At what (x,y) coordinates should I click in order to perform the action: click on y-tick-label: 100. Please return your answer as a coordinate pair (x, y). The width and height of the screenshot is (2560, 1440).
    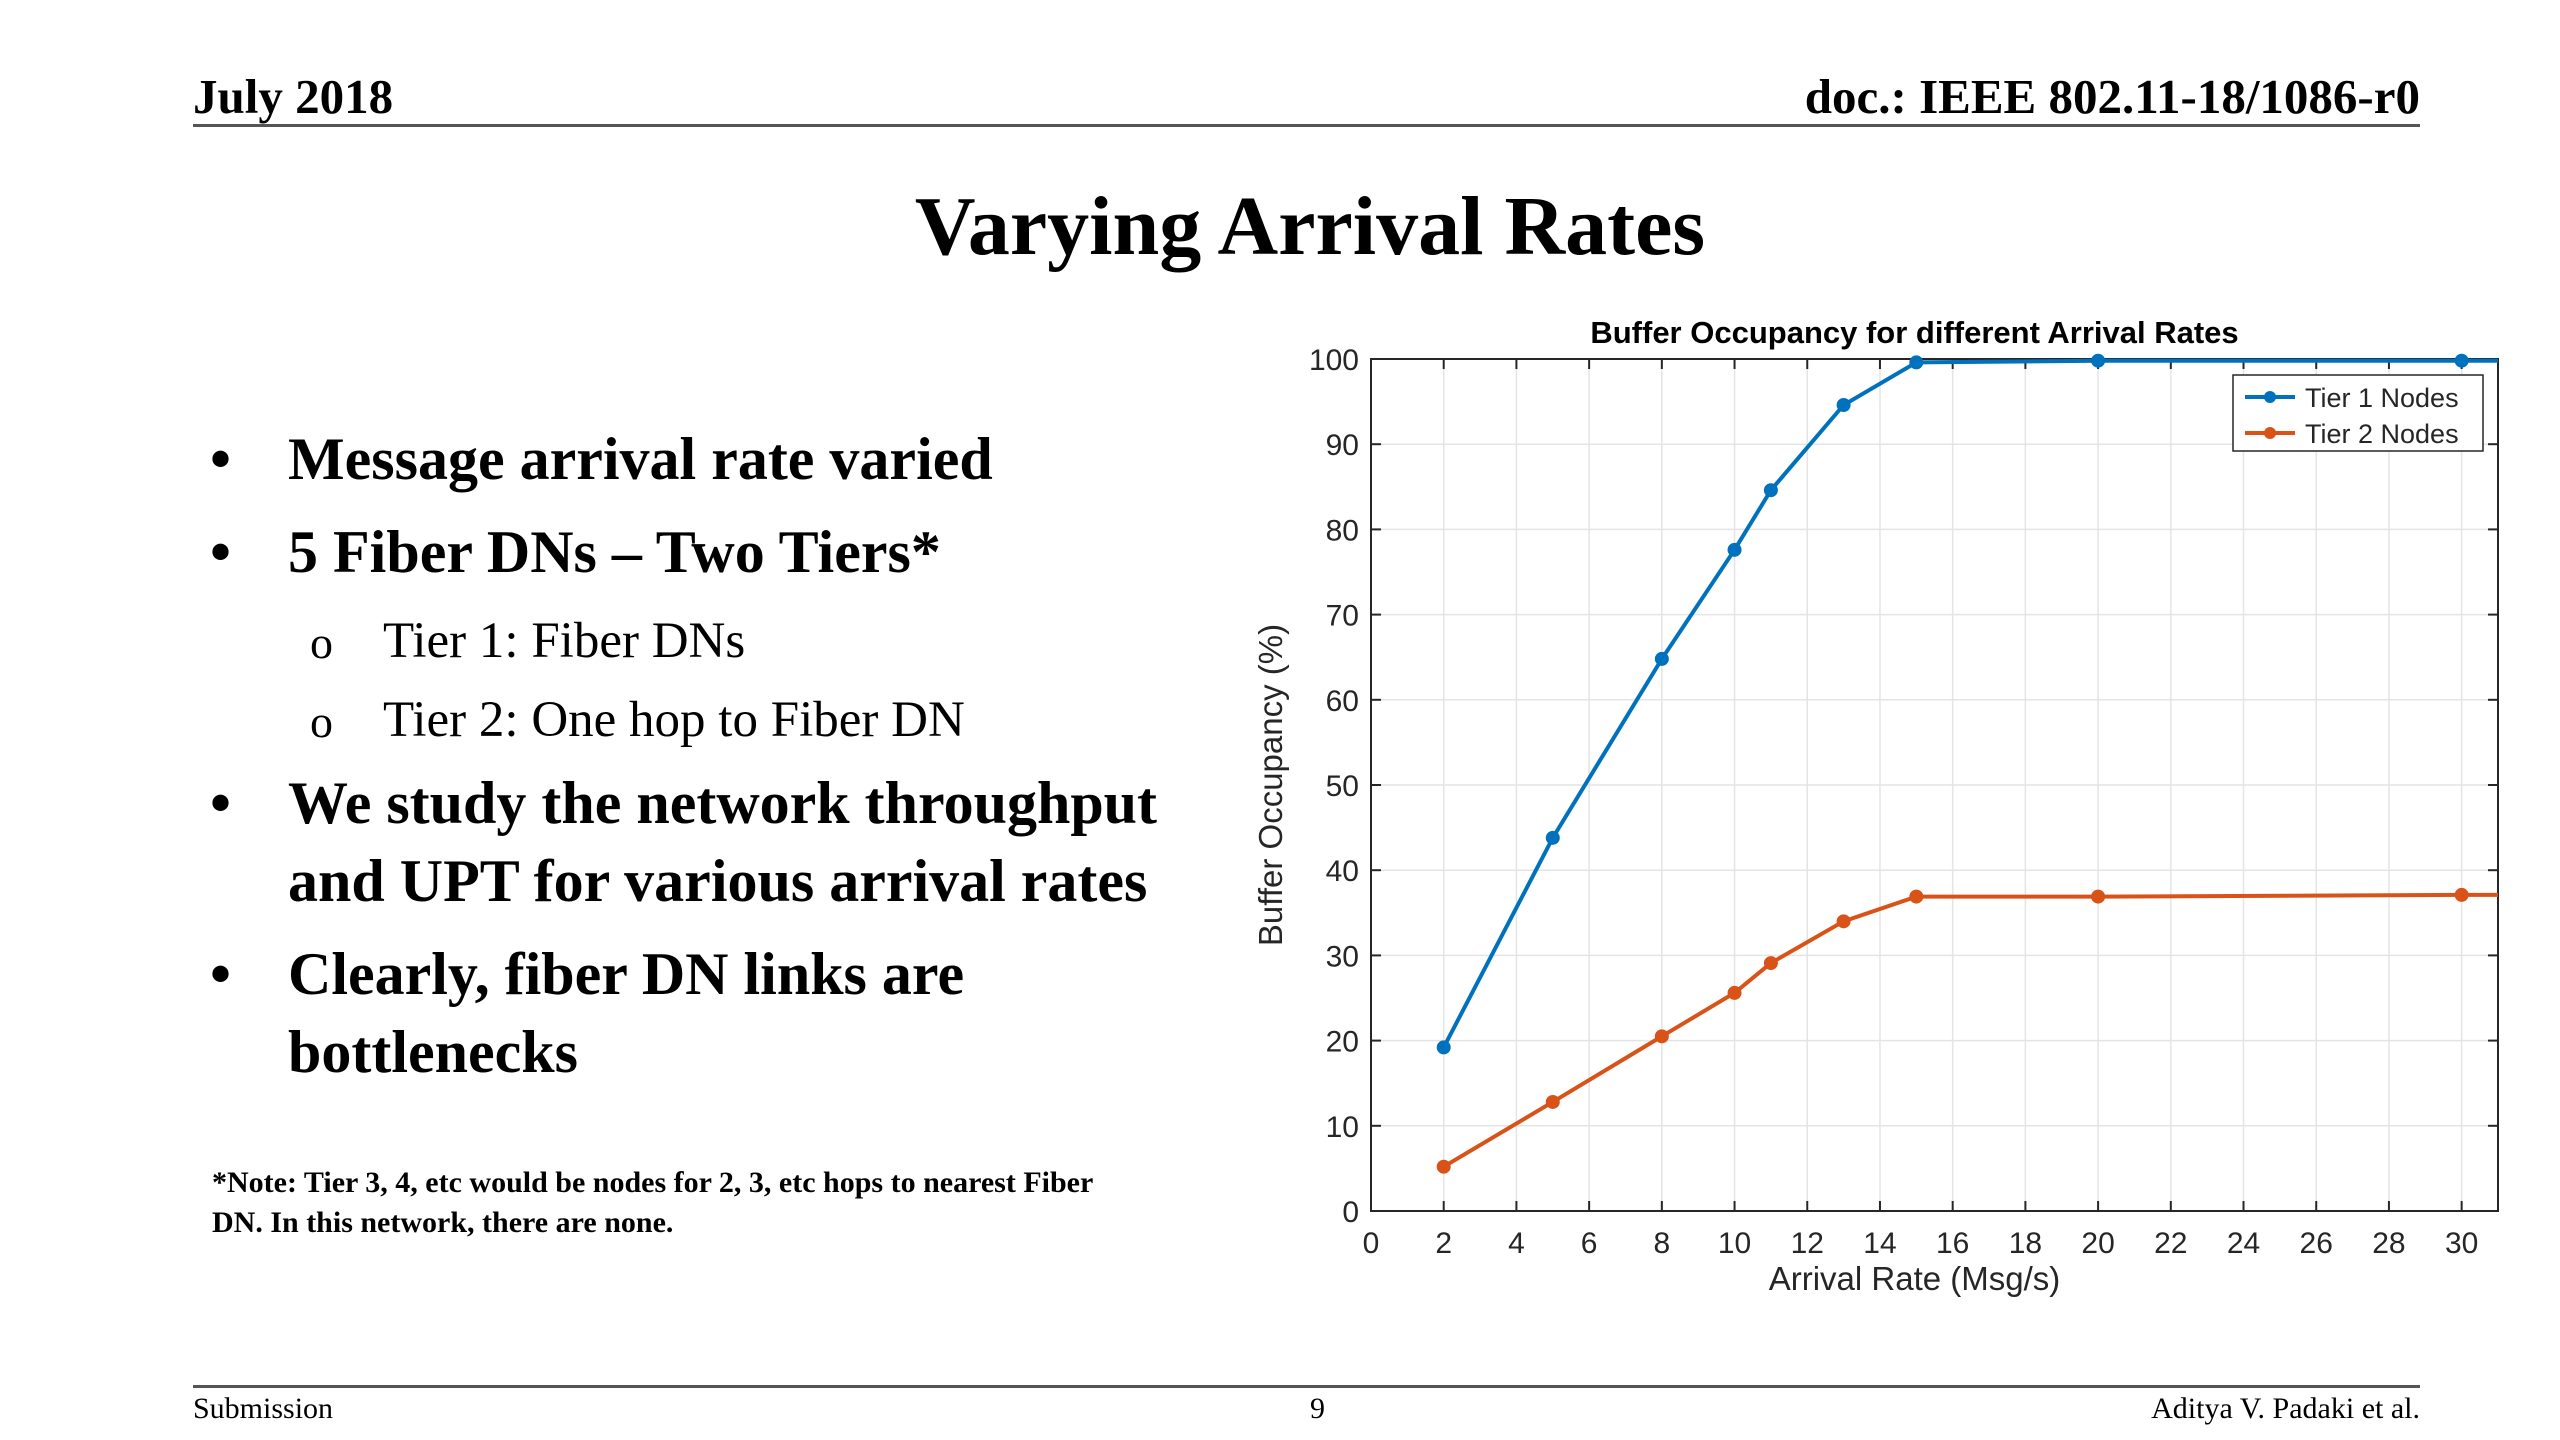
    Looking at the image, I should click on (1334, 360).